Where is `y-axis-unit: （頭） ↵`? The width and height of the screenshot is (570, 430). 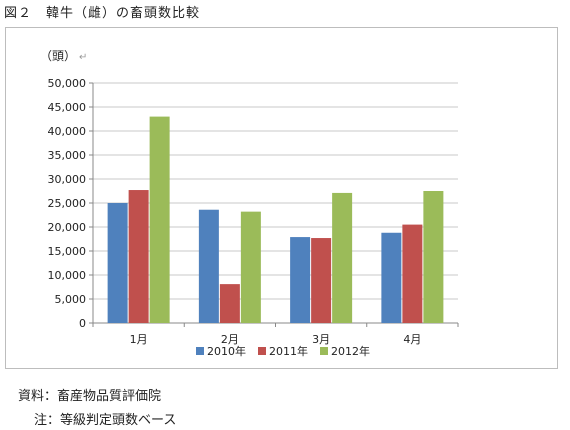
y-axis-unit: （頭） ↵ is located at coordinates (63, 55).